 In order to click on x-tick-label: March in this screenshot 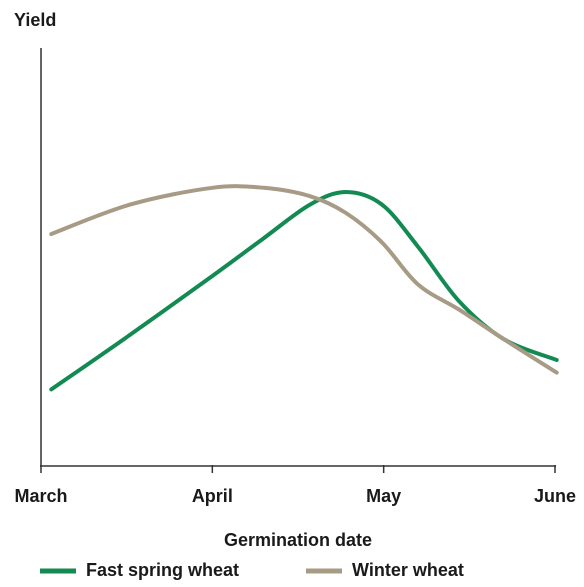, I will do `click(40, 496)`.